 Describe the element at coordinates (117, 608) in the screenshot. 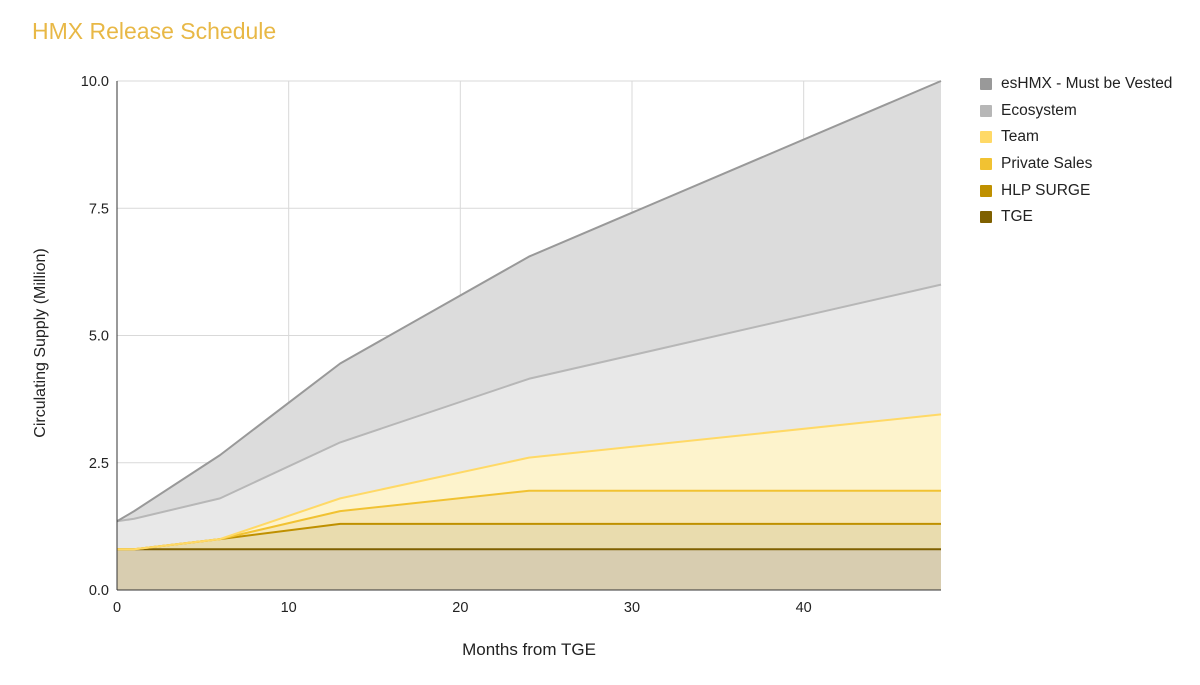

I see `x-tick-label: 0` at that location.